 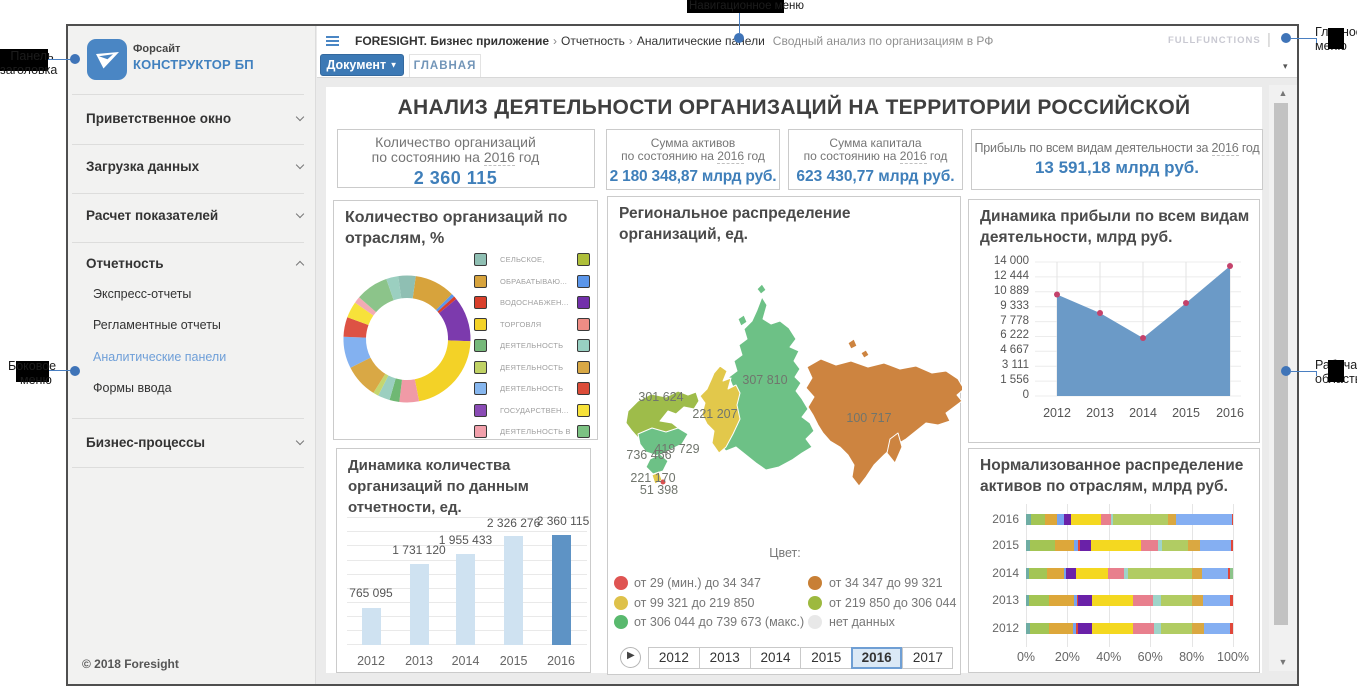 What do you see at coordinates (660, 397) in the screenshot?
I see `svg-text: 301 624` at bounding box center [660, 397].